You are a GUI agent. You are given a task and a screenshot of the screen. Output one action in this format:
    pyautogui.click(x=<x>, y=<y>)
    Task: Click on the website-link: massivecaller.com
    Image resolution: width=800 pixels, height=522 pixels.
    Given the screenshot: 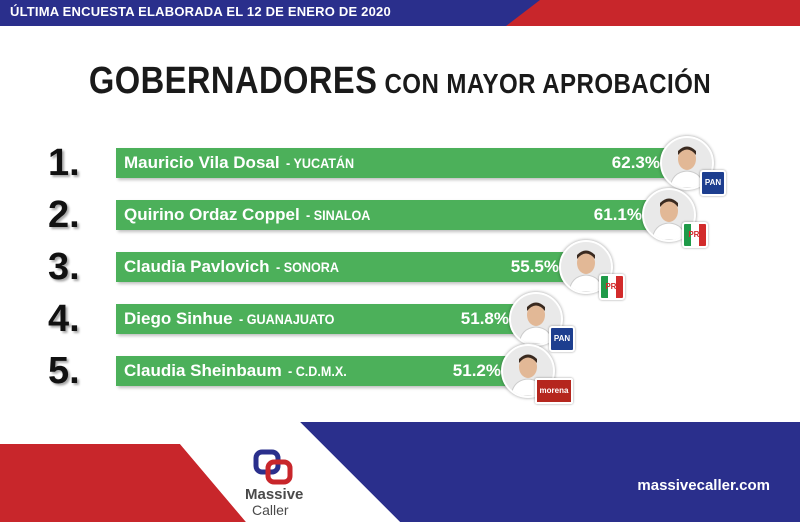 What is the action you would take?
    pyautogui.click(x=703, y=485)
    